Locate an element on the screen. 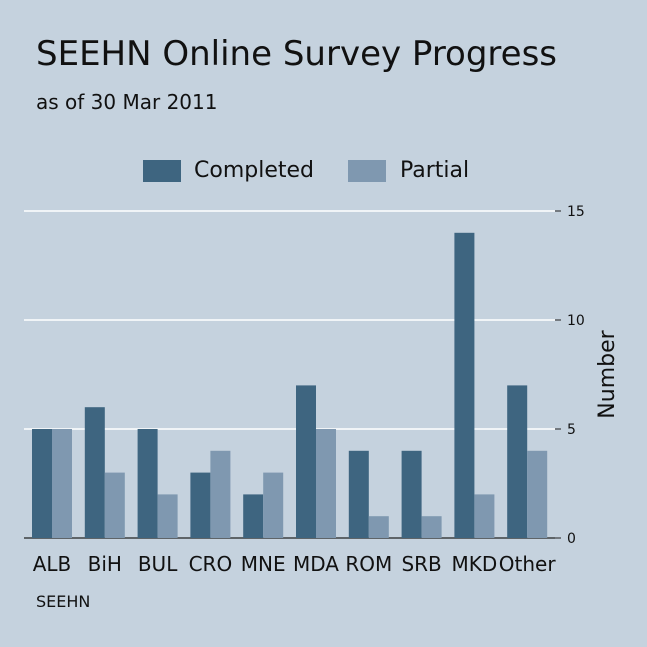 The image size is (647, 647). y-tick-label: 10 is located at coordinates (576, 321).